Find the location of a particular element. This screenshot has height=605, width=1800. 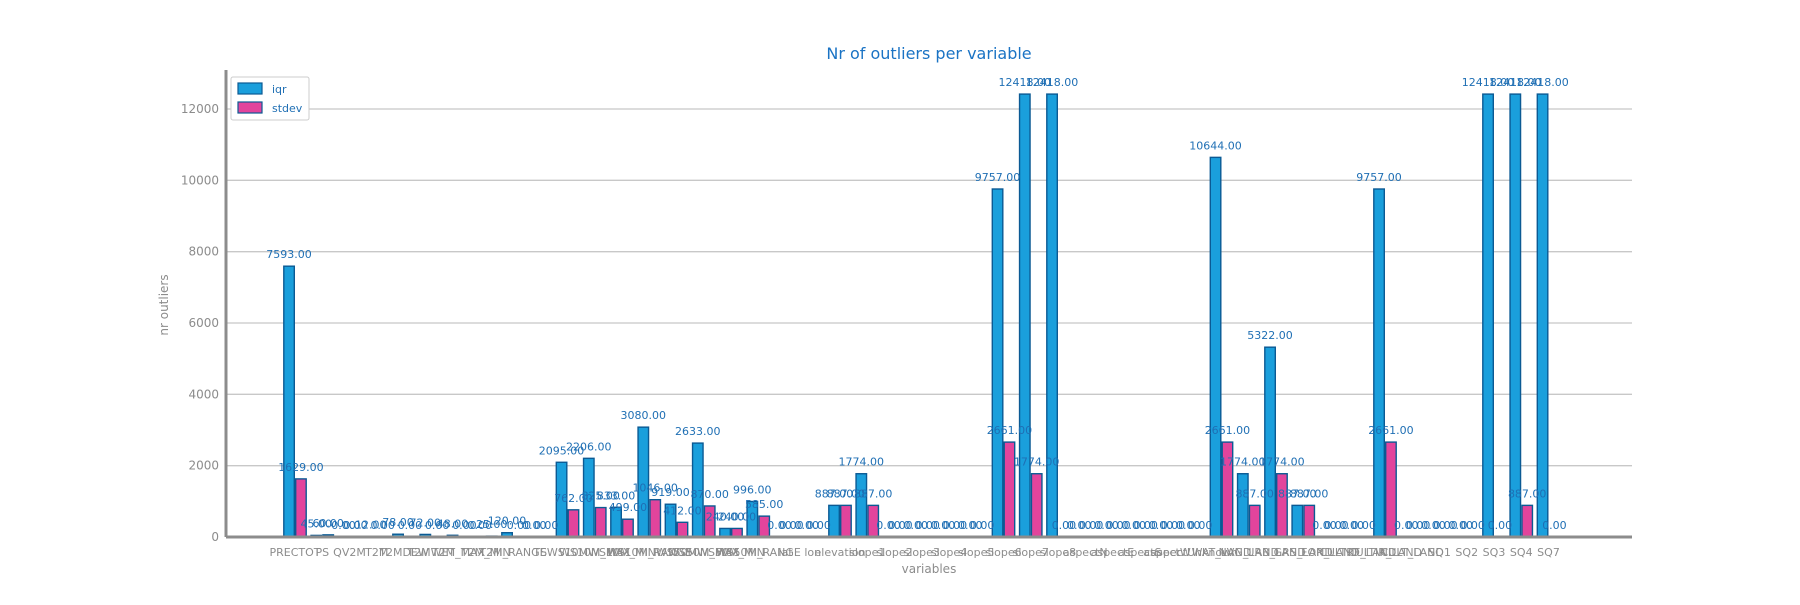

x-tick-label: SQ3 is located at coordinates (1494, 552).